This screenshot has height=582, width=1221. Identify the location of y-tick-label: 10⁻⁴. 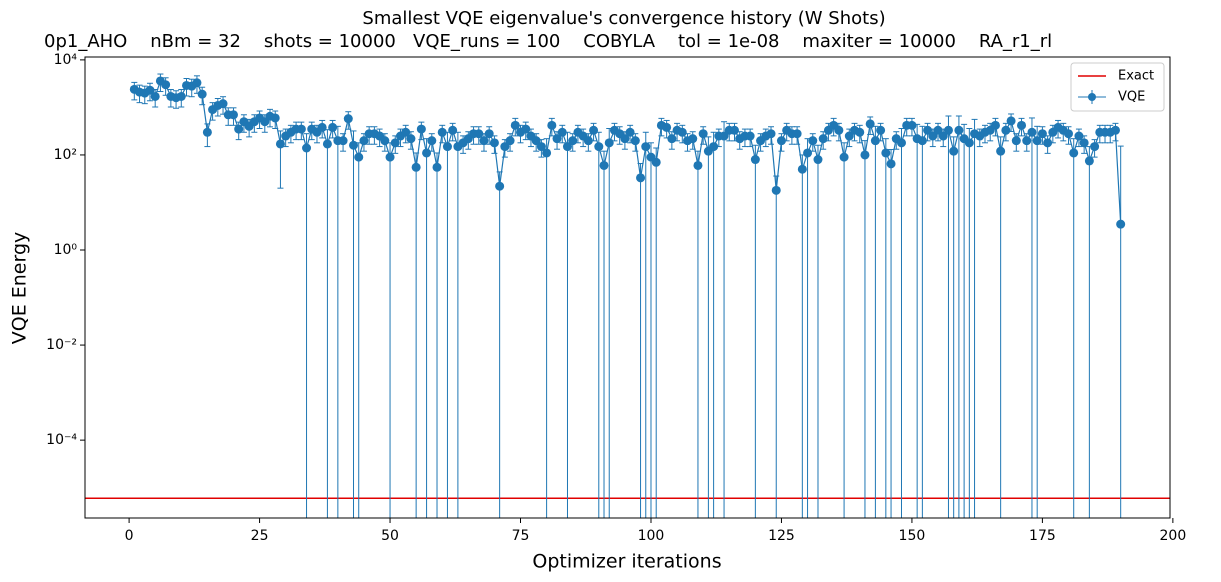
(61, 440).